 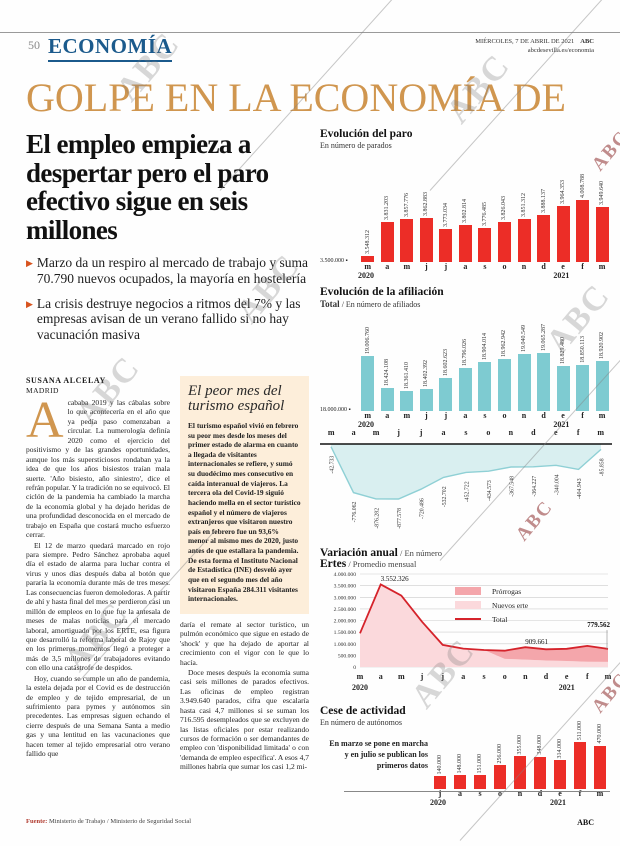 I want to click on svg-text: -776.062, so click(x=355, y=512).